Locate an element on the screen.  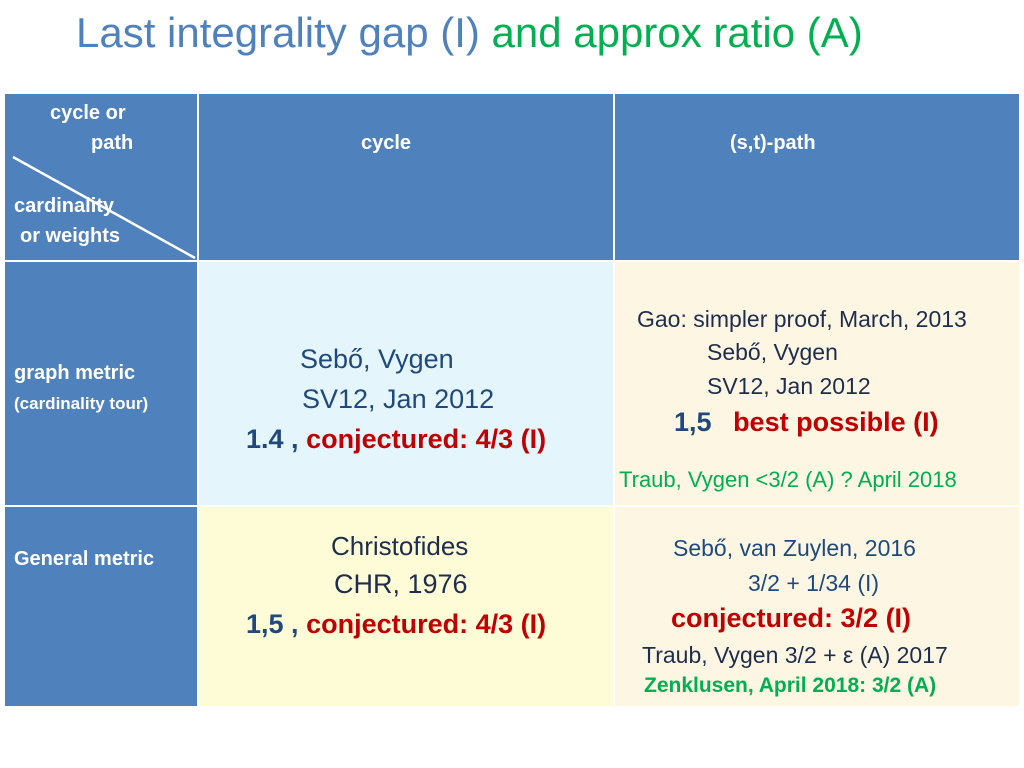
row-header-graph-metric: graph metric (cardinality tour) is located at coordinates (101, 383).